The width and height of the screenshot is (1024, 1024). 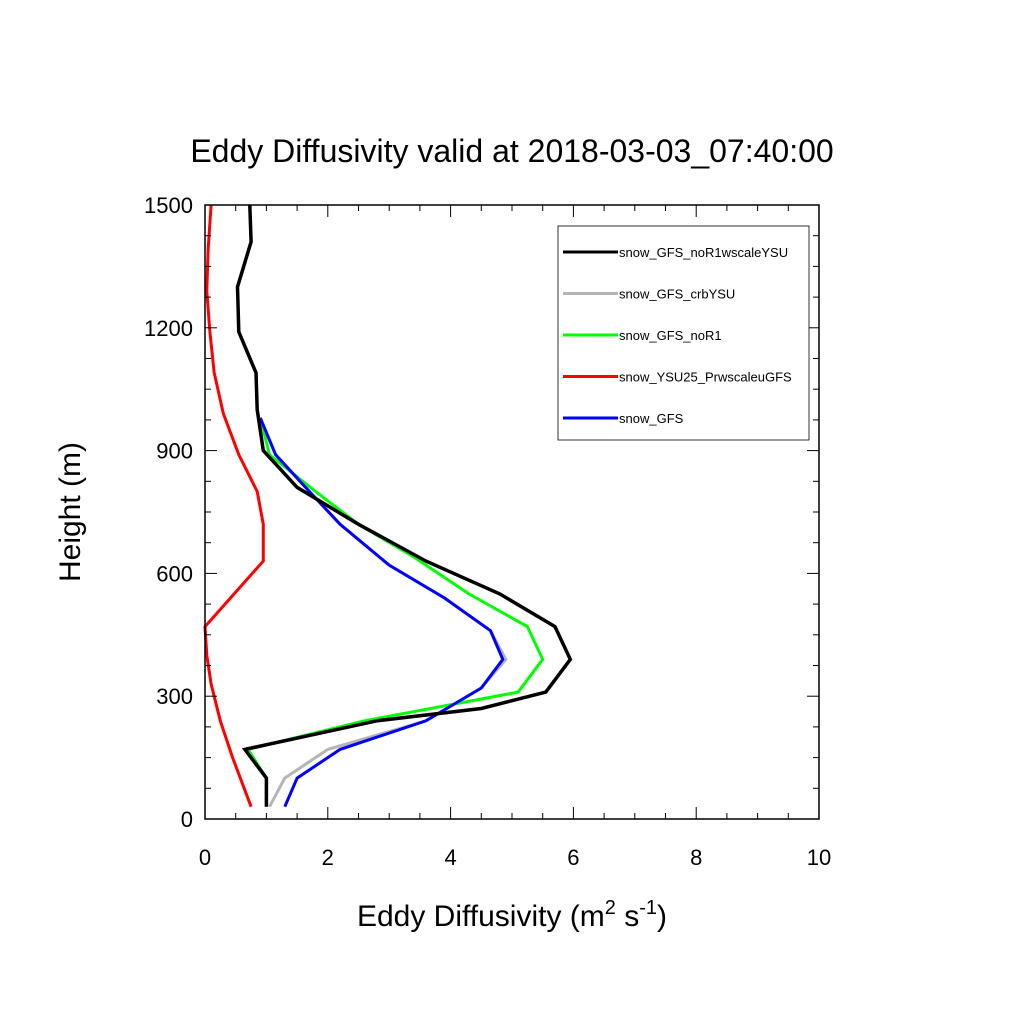 I want to click on x-axis-label: Eddy Diffusivity (m2 s-1), so click(x=512, y=915).